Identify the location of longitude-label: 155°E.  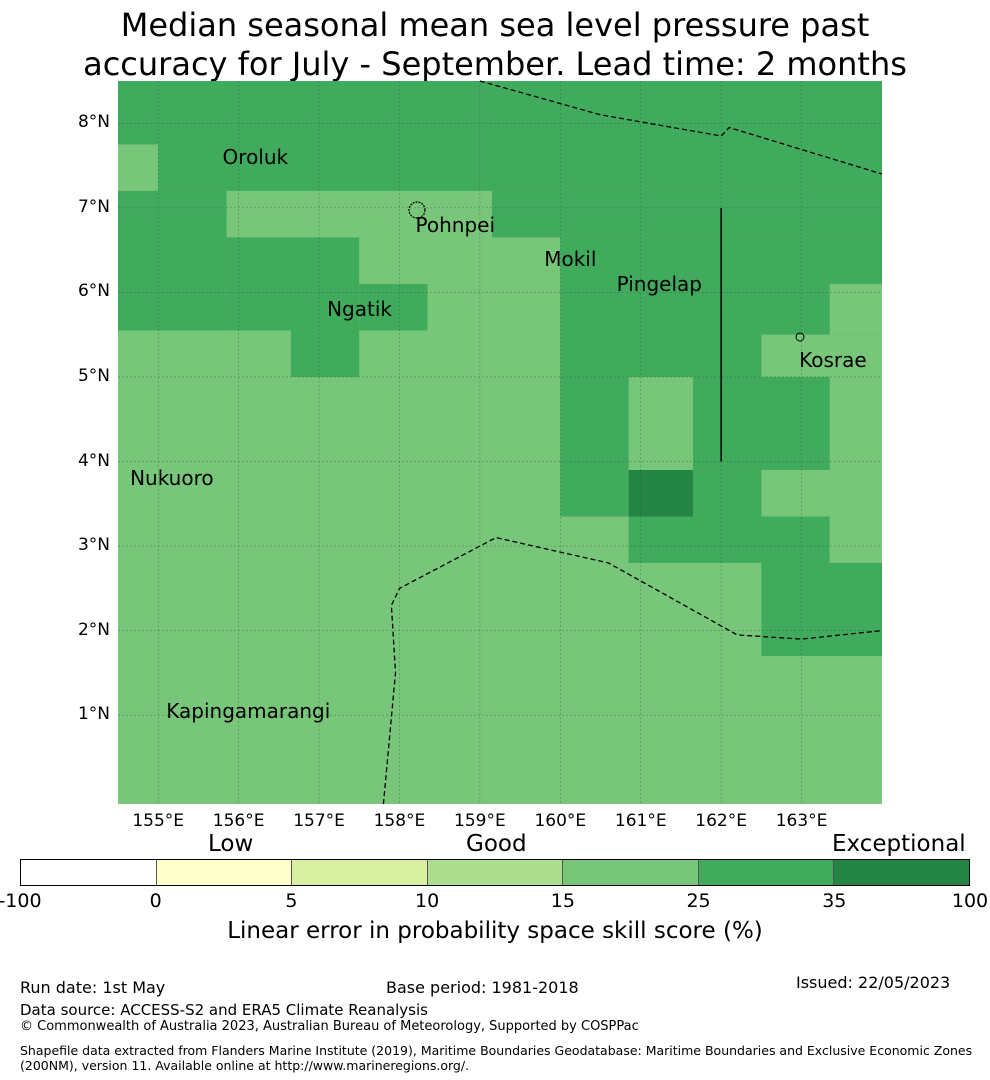
(158, 821).